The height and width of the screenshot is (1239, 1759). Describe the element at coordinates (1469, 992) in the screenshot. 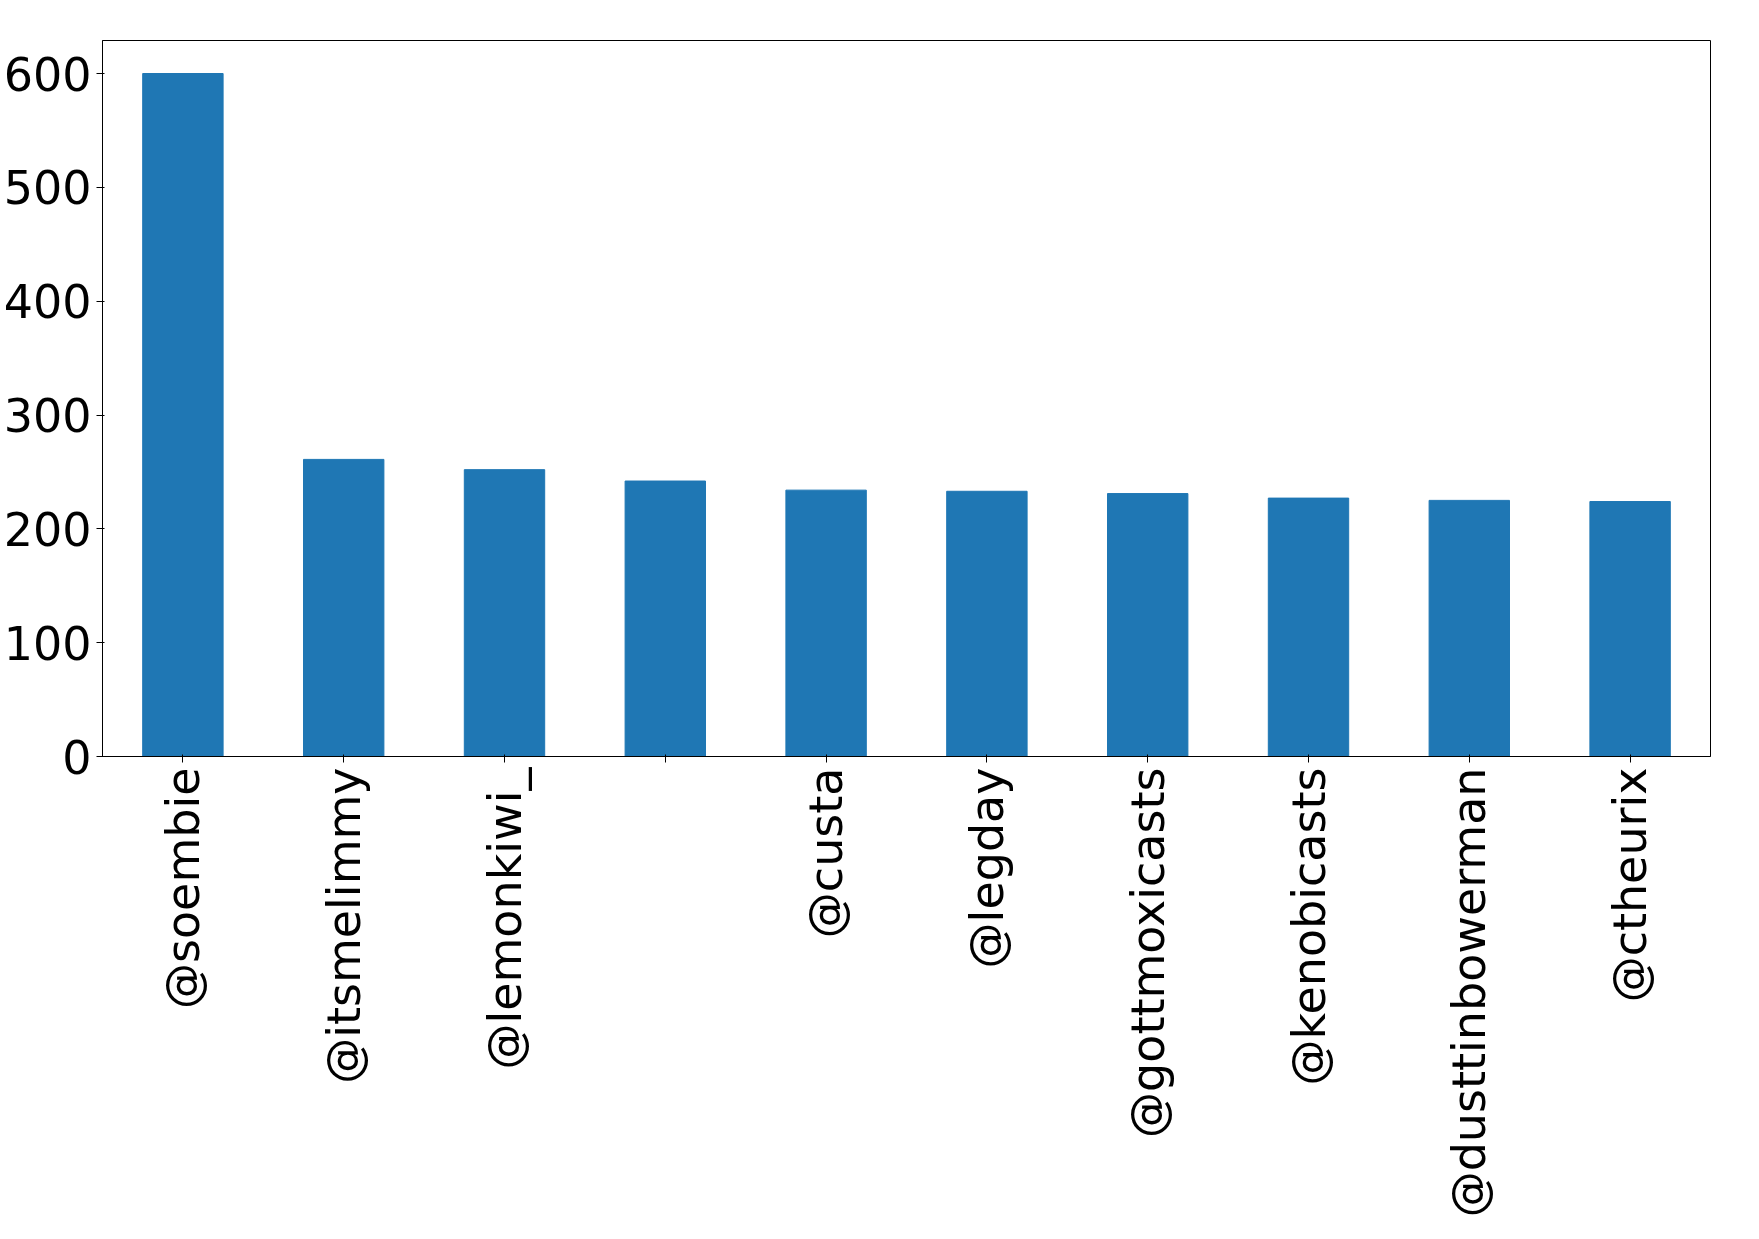

I see `x-tick-label: @dusttinbowerman` at that location.